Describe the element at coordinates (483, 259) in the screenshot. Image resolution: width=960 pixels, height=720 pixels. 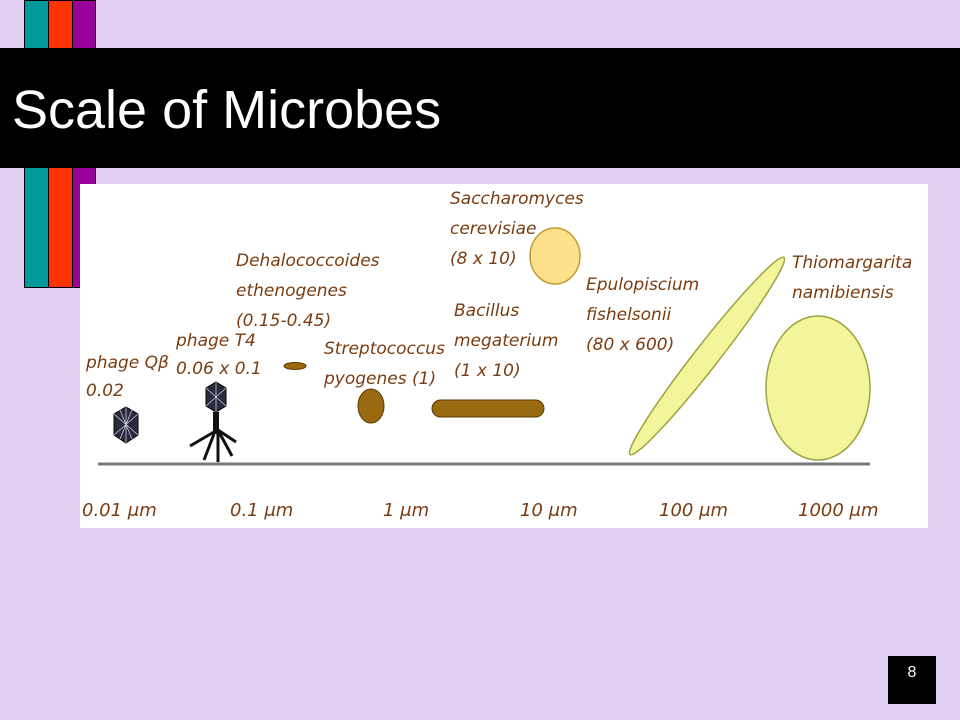
I see `saccharomyces-label-line3: (8 x 10)` at that location.